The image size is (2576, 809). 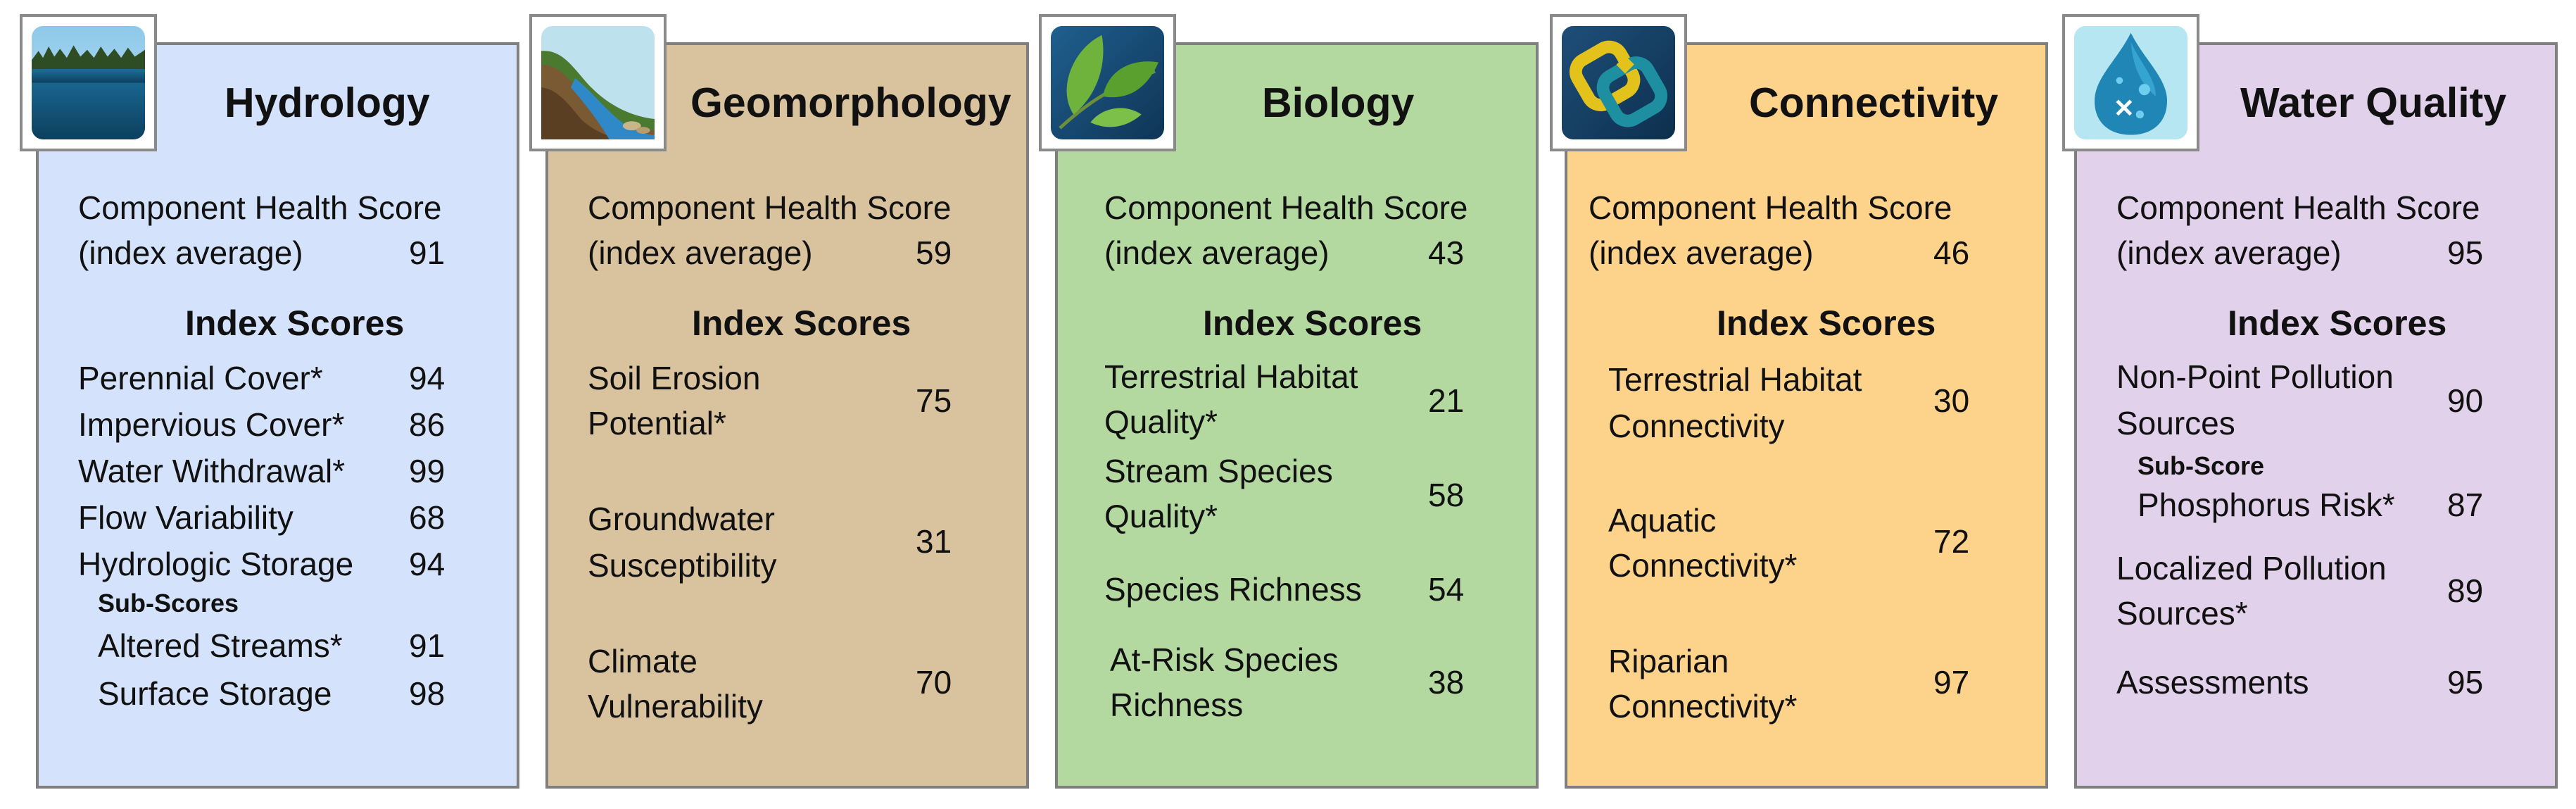 I want to click on index-label: Non-Point Pollution, so click(x=2255, y=376).